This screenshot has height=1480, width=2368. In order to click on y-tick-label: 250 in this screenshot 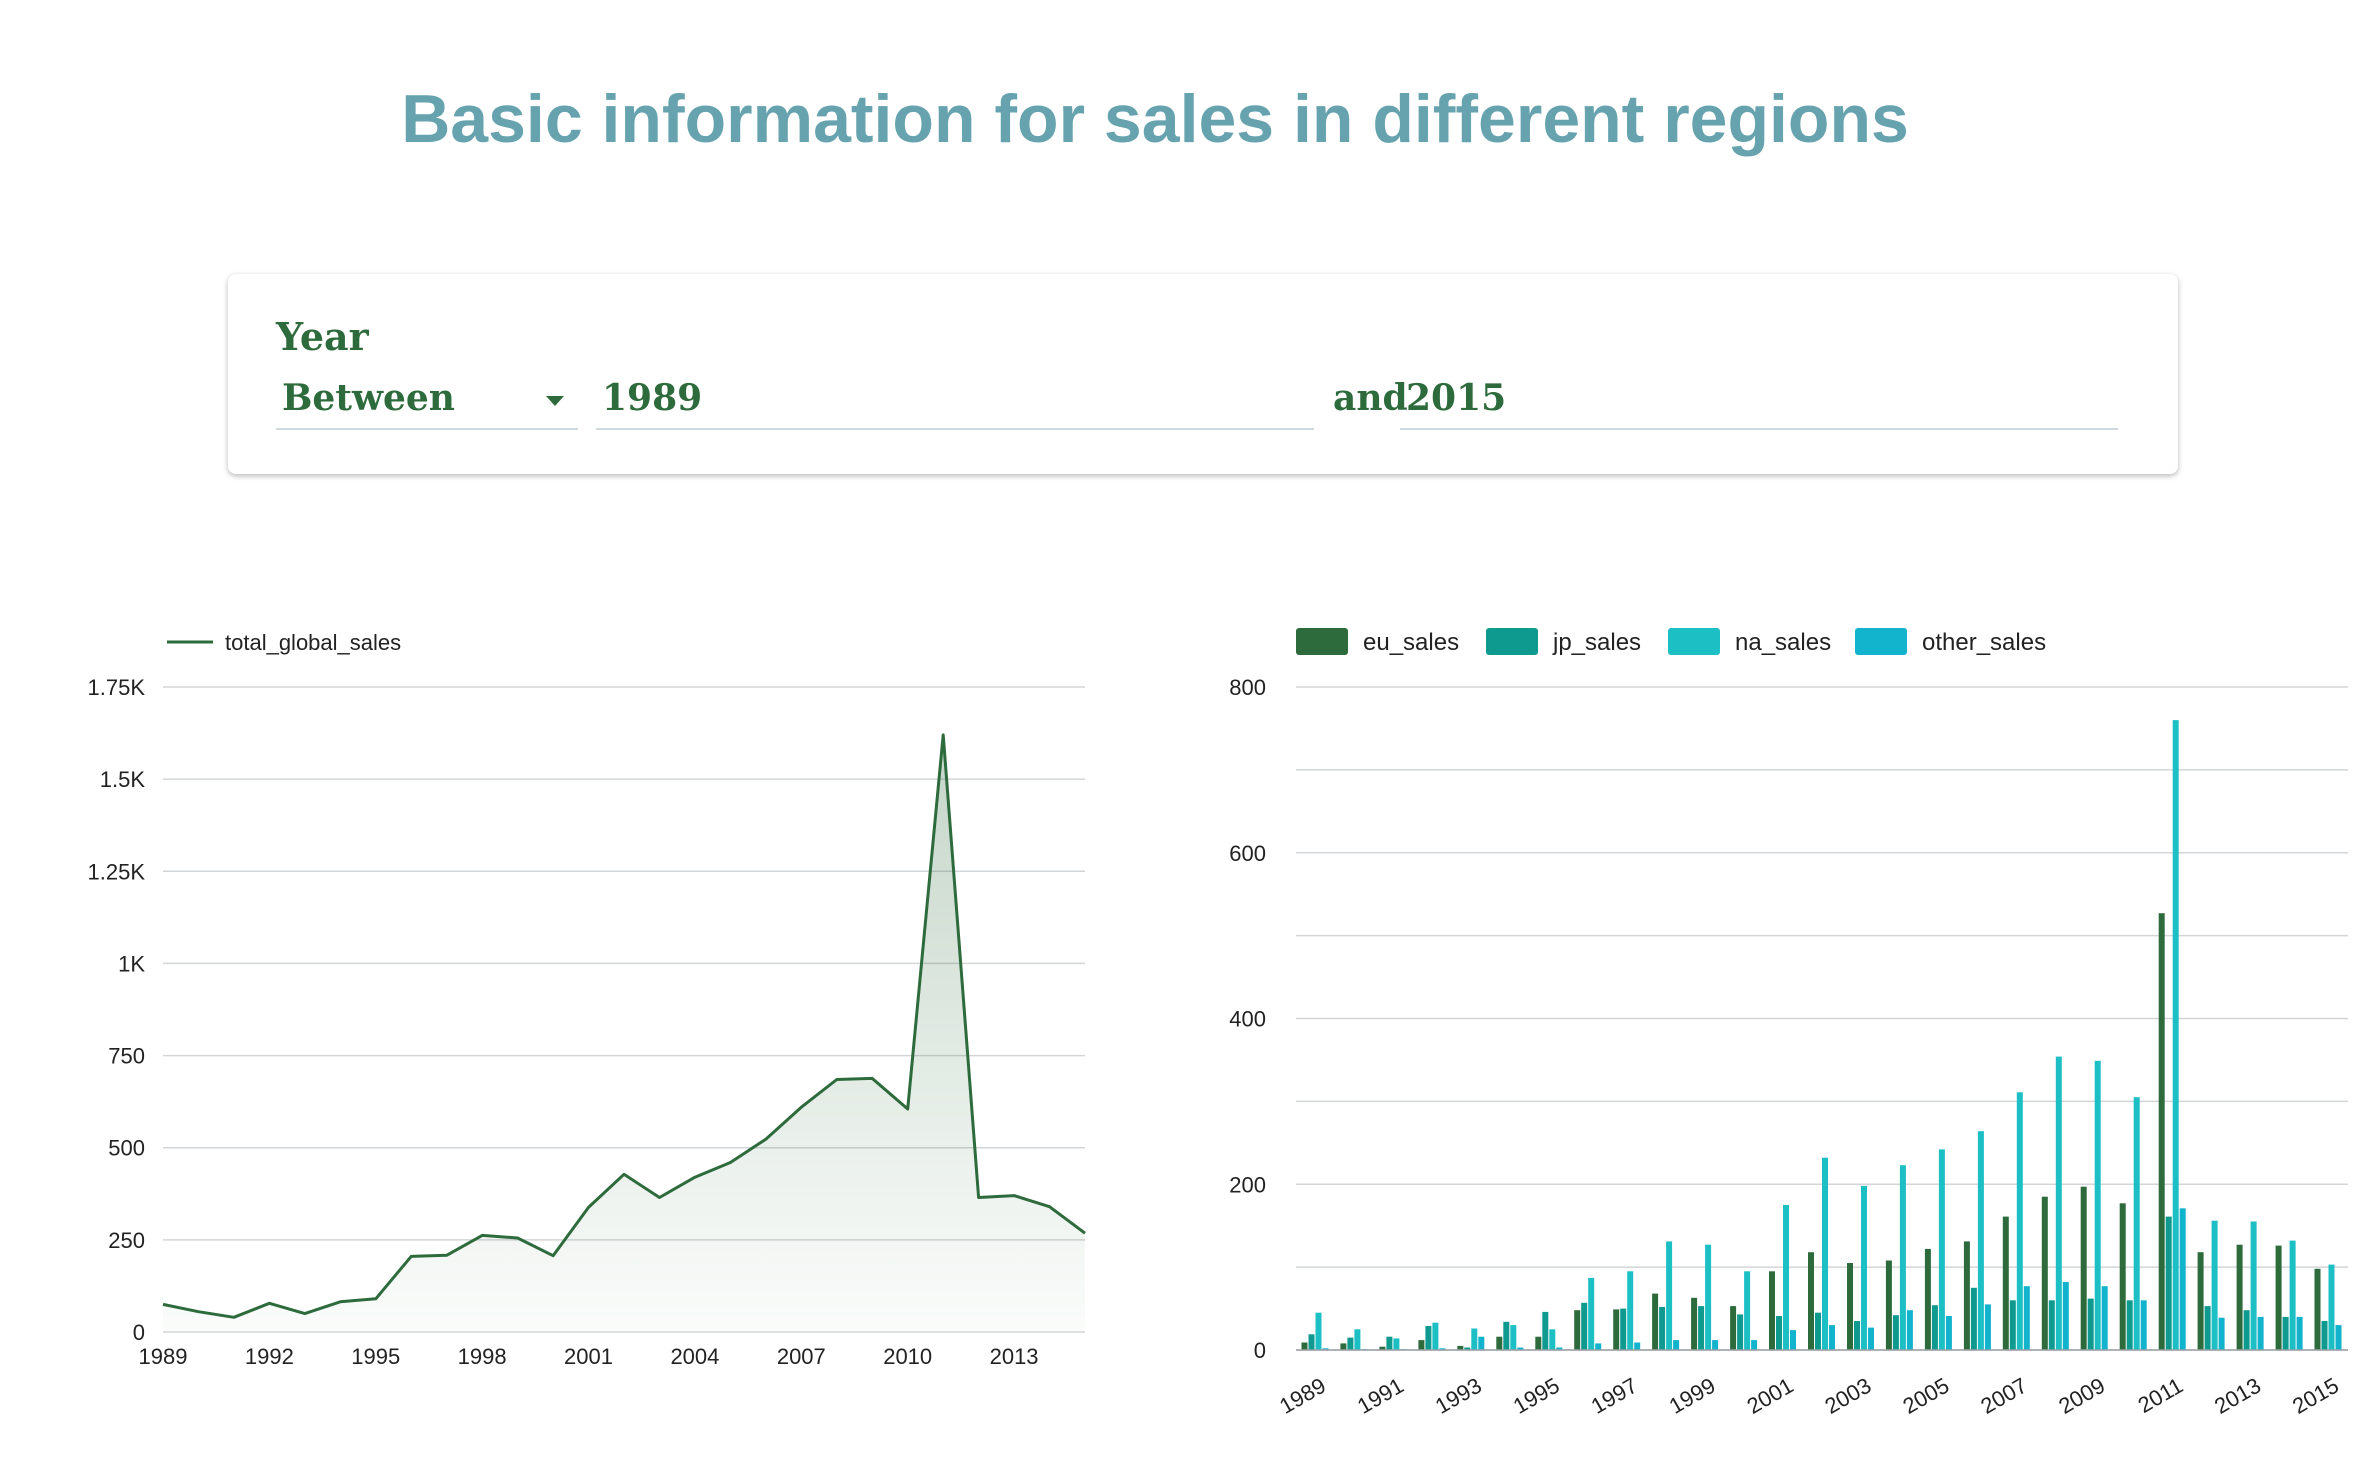, I will do `click(126, 1240)`.